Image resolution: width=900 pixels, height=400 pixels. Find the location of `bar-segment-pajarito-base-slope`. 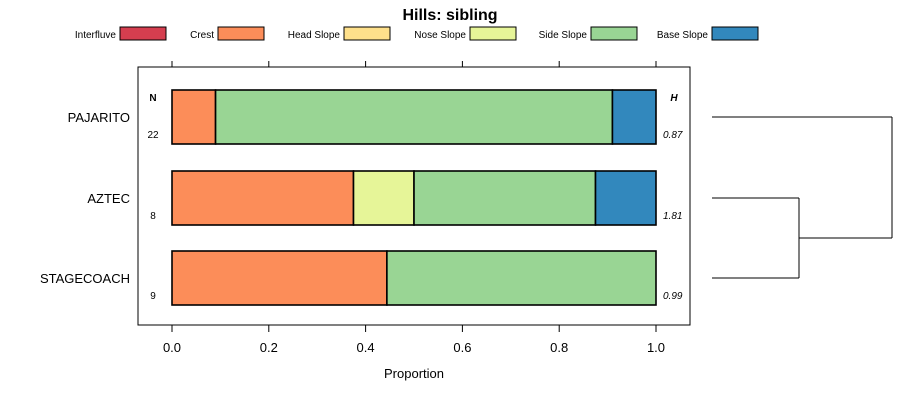

bar-segment-pajarito-base-slope is located at coordinates (634, 117).